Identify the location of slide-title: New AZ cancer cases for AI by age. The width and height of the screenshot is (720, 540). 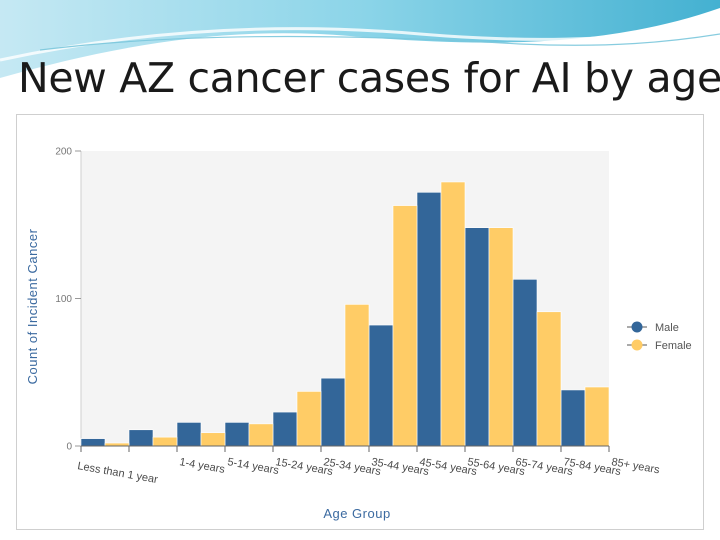
(369, 78).